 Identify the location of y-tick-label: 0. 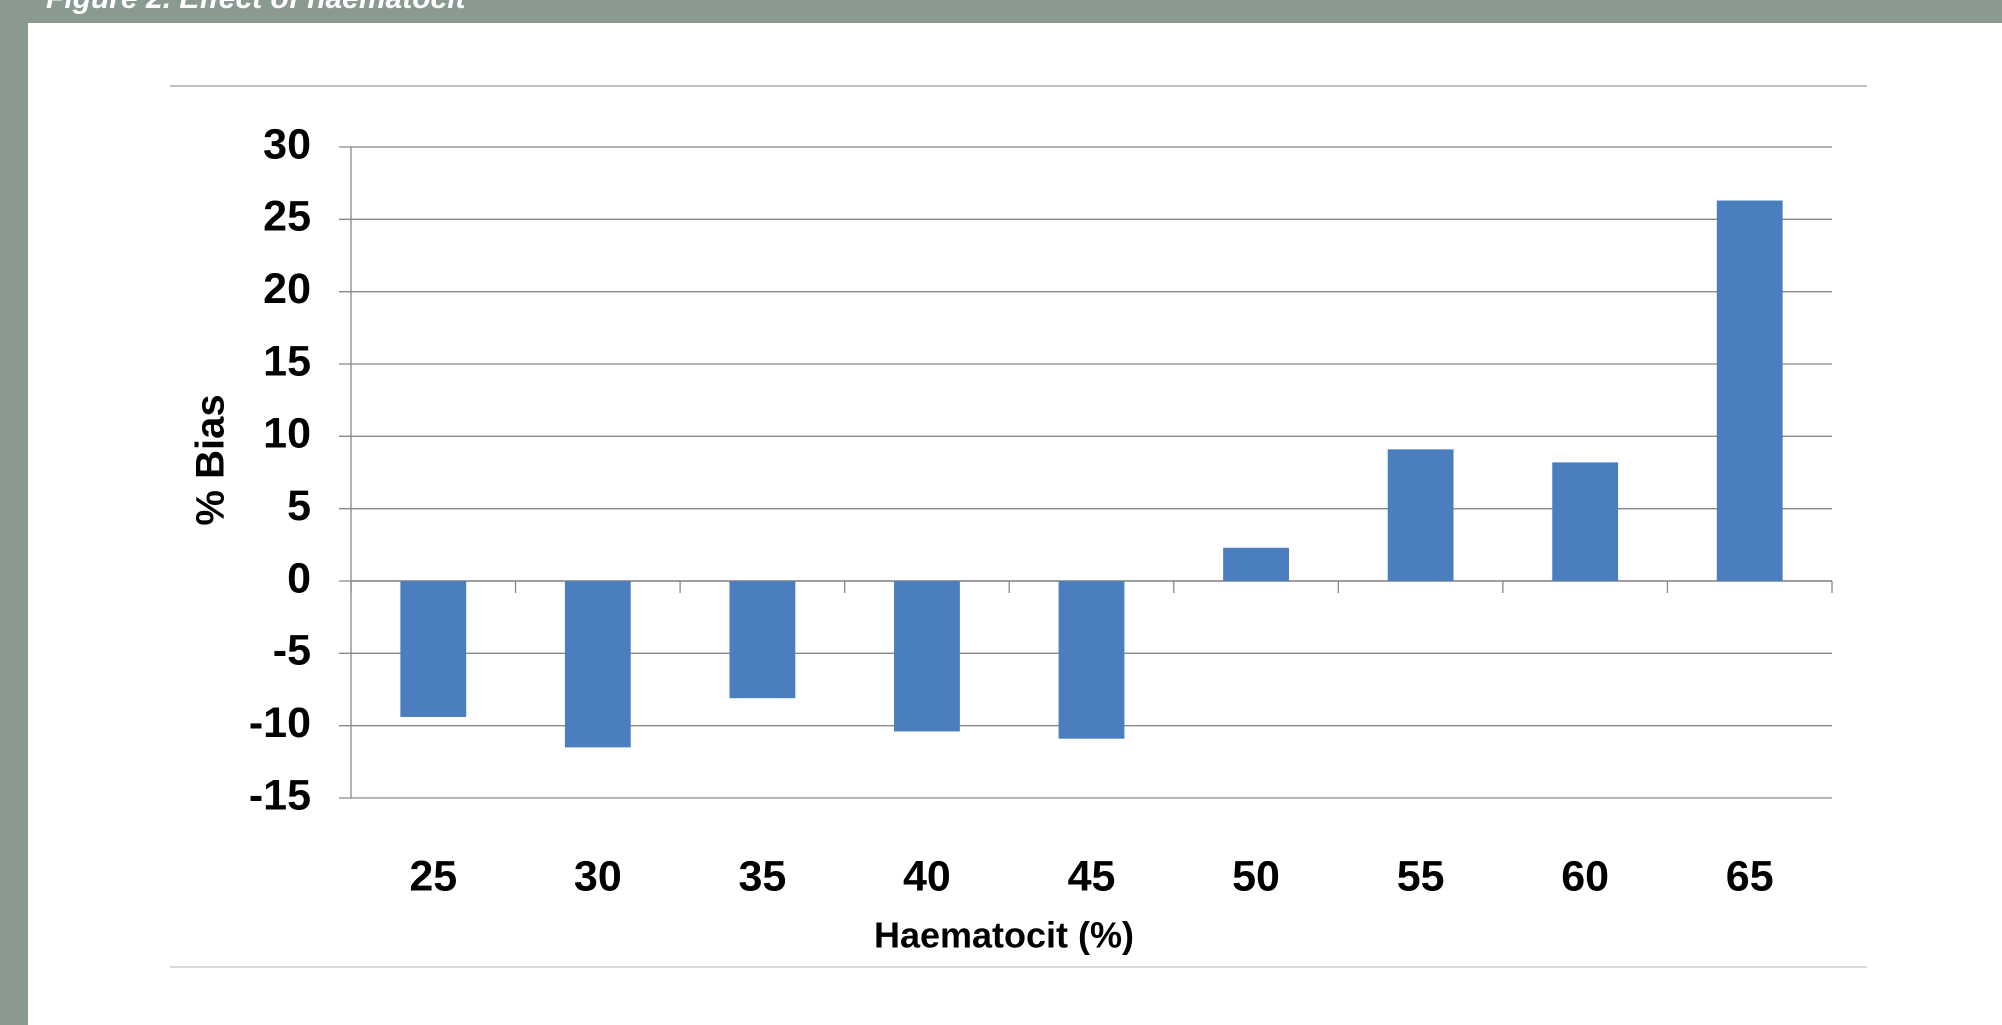
(299, 578).